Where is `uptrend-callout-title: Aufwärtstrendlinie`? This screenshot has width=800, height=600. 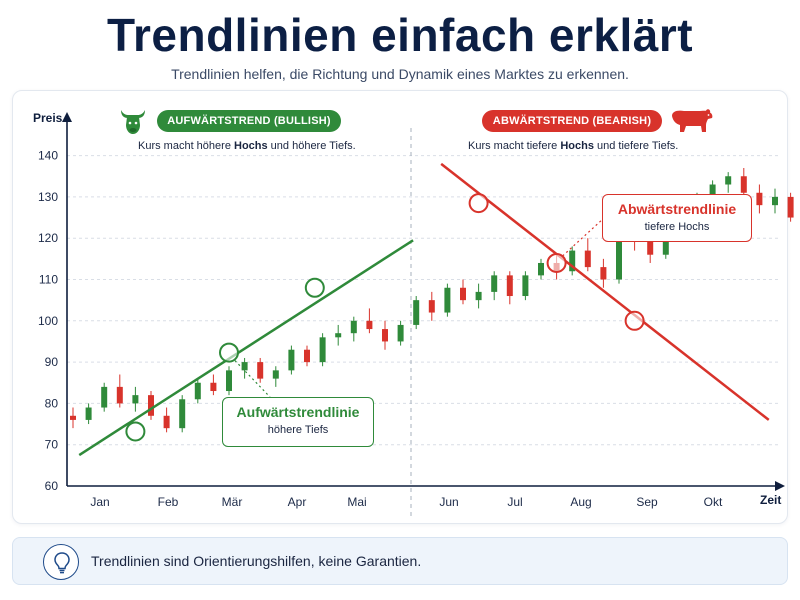 uptrend-callout-title: Aufwärtstrendlinie is located at coordinates (298, 412).